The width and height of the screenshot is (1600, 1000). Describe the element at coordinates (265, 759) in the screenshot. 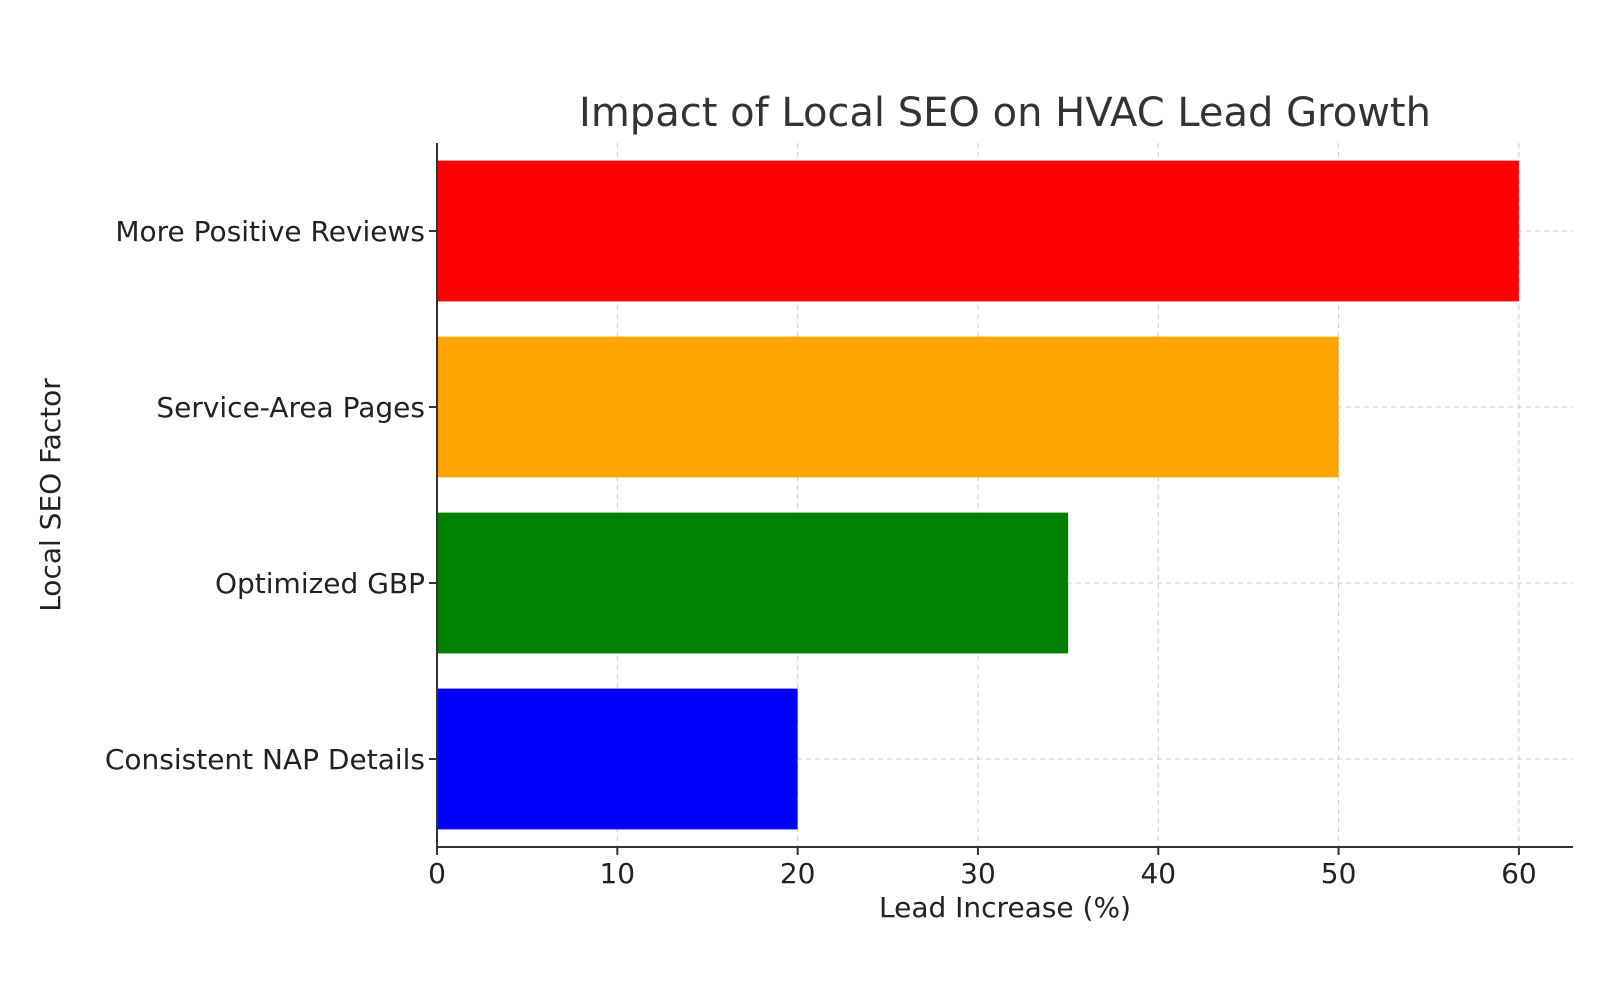

I see `y-tick-label: Consistent NAP Details` at that location.